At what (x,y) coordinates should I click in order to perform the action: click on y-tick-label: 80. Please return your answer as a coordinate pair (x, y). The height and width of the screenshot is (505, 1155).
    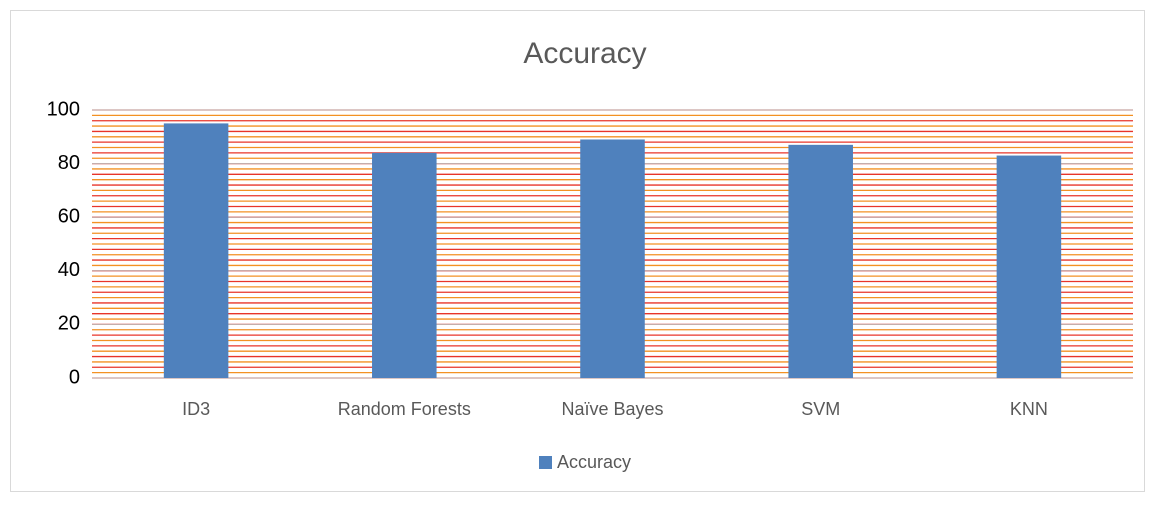
    Looking at the image, I should click on (69, 163).